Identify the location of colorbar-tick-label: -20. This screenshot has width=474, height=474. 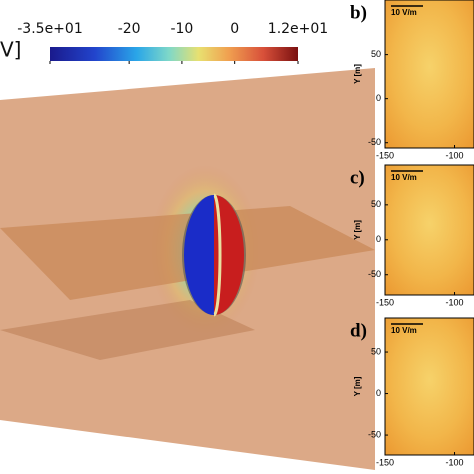
(129, 29).